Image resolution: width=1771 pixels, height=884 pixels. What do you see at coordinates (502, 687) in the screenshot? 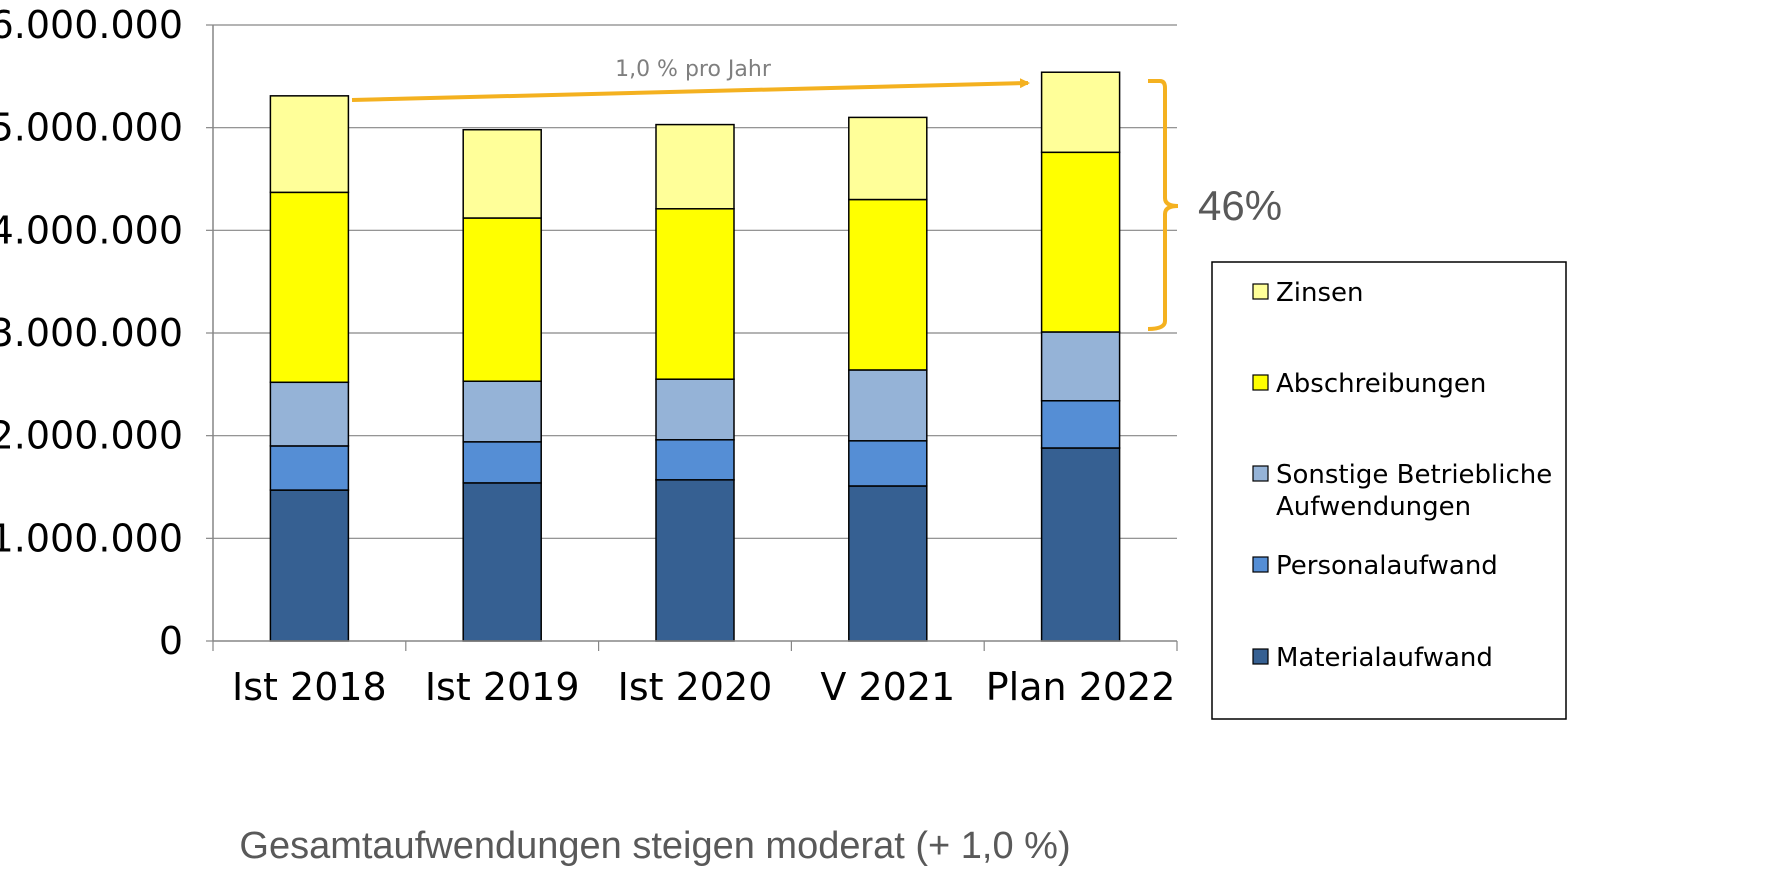
I see `x-tick-label: Ist 2019` at bounding box center [502, 687].